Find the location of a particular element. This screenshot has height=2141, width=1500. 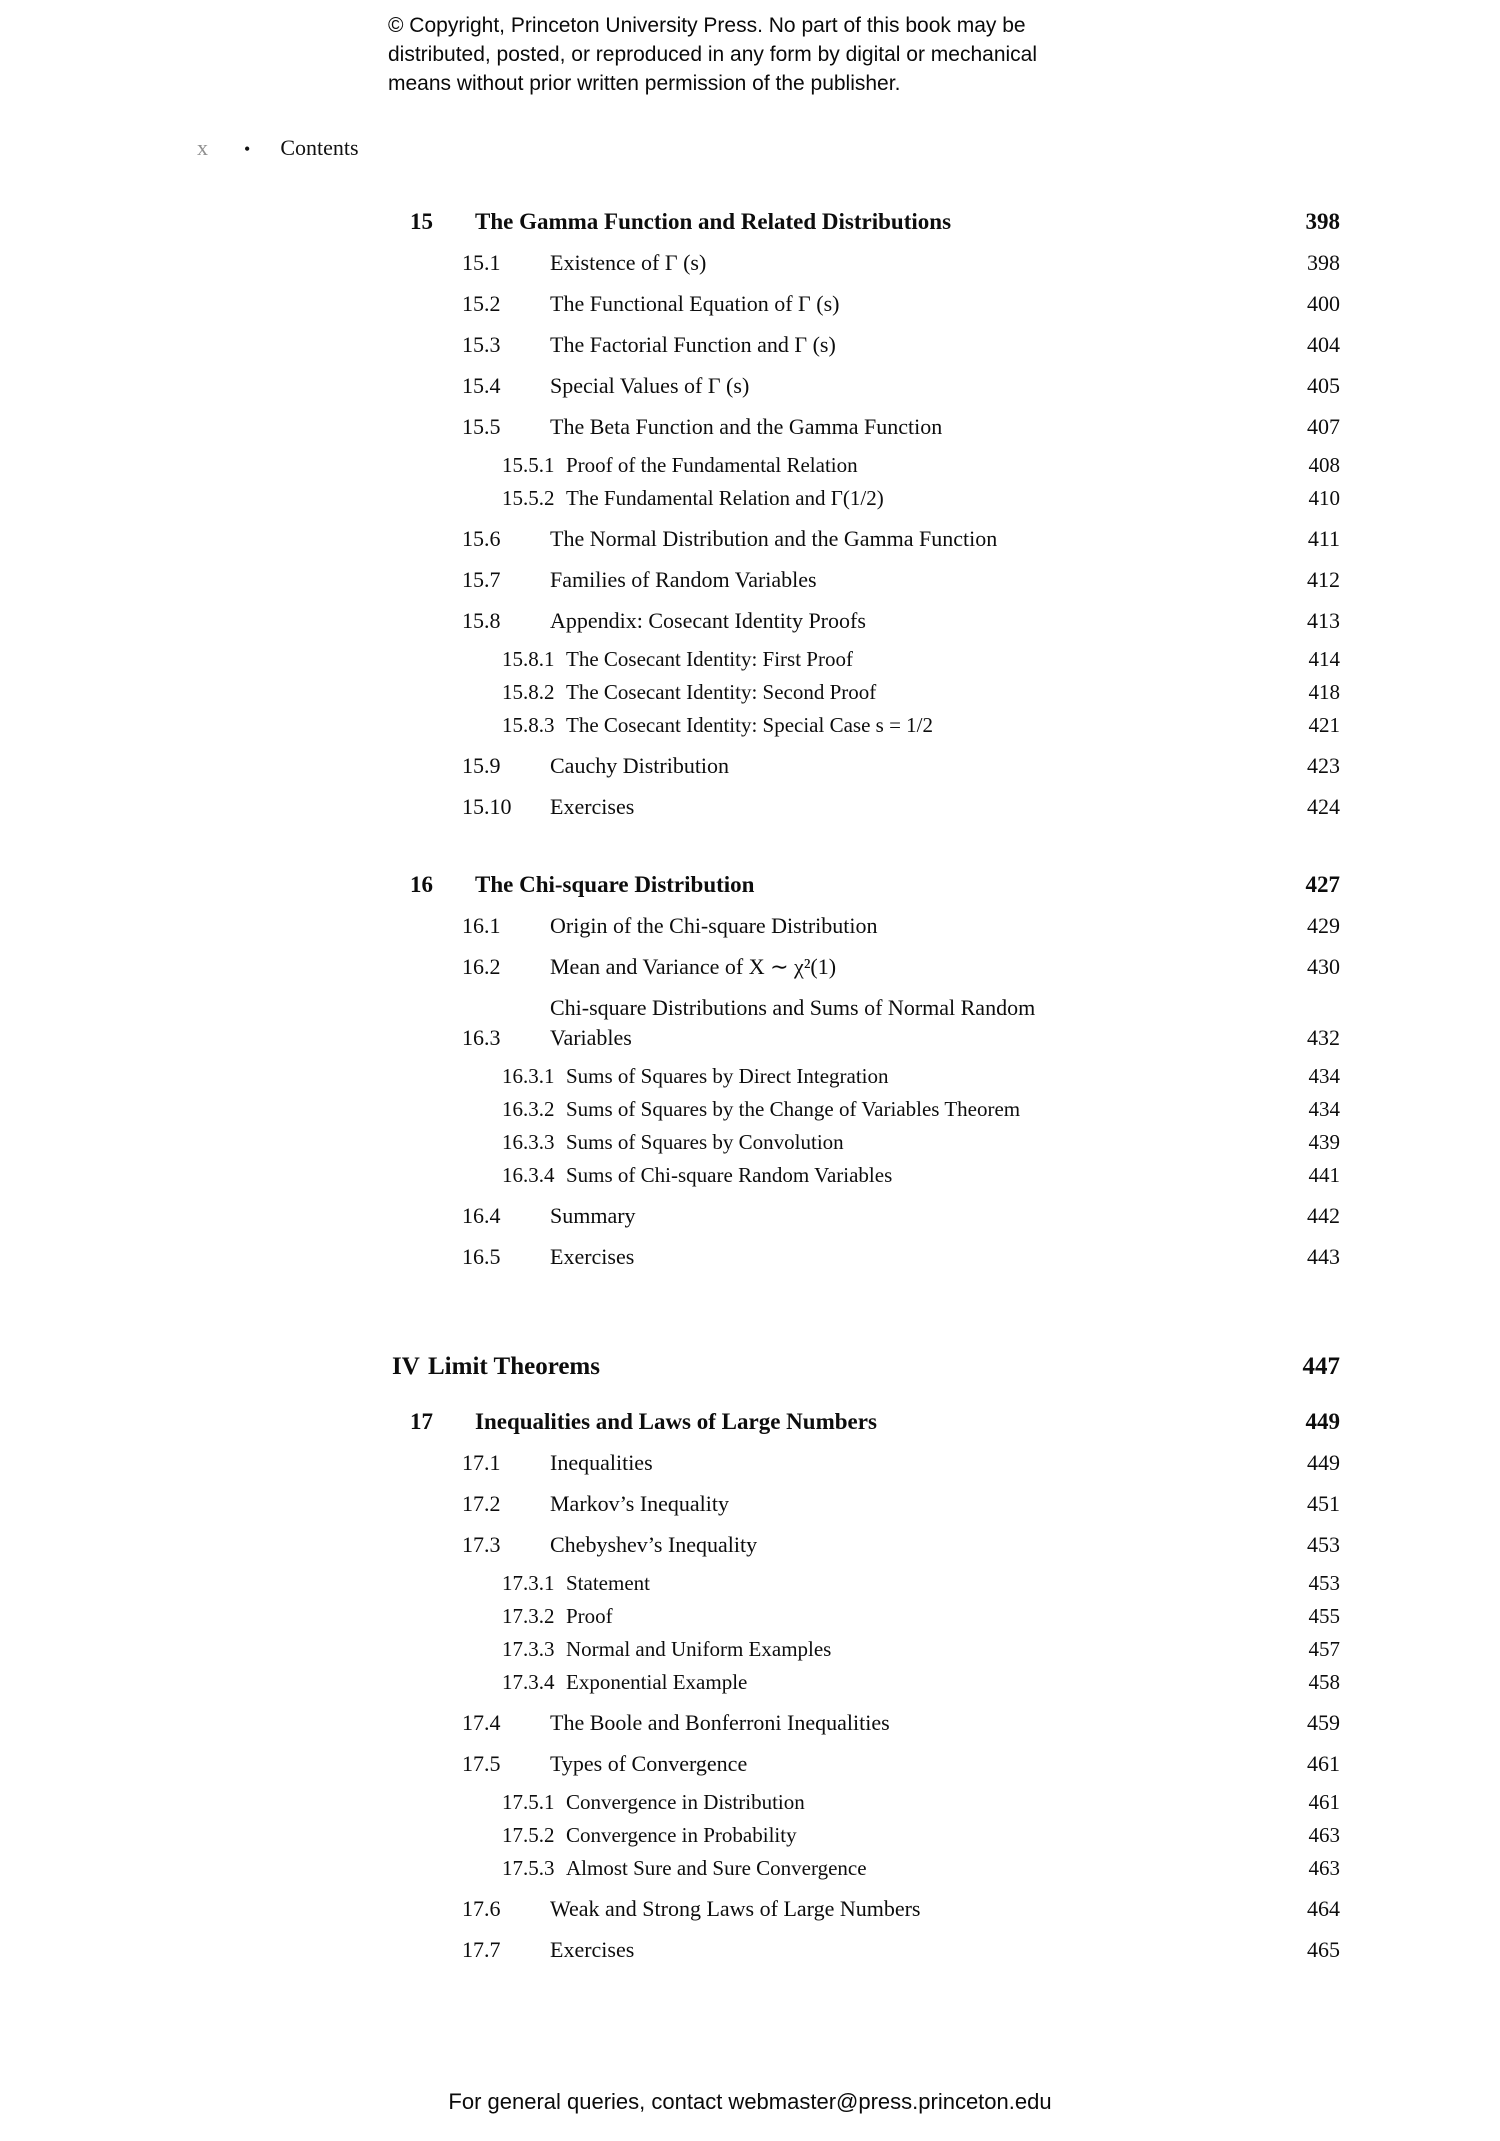

toc-entry-number: 17.5 is located at coordinates (481, 1763).